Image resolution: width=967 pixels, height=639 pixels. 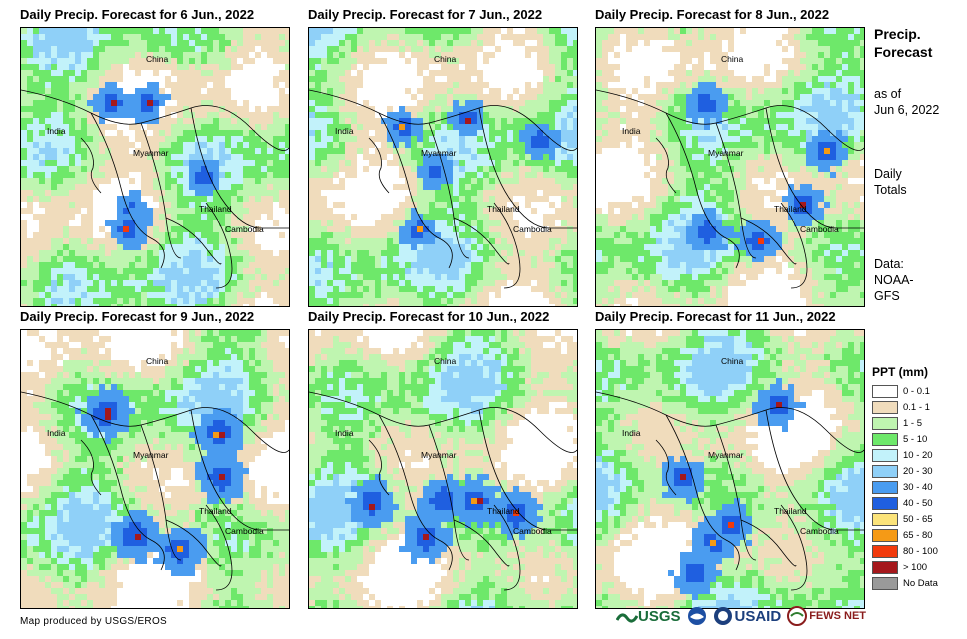 What do you see at coordinates (94, 621) in the screenshot?
I see `map-credit: Map produced by USGS/EROS` at bounding box center [94, 621].